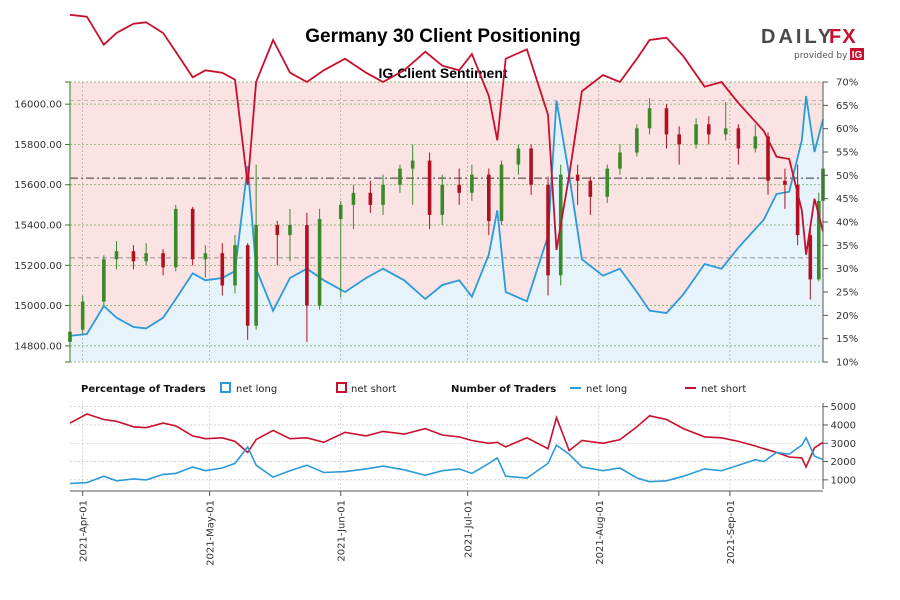 The image size is (900, 600). What do you see at coordinates (225, 387) in the screenshot?
I see `legend-pct-long-swatch` at bounding box center [225, 387].